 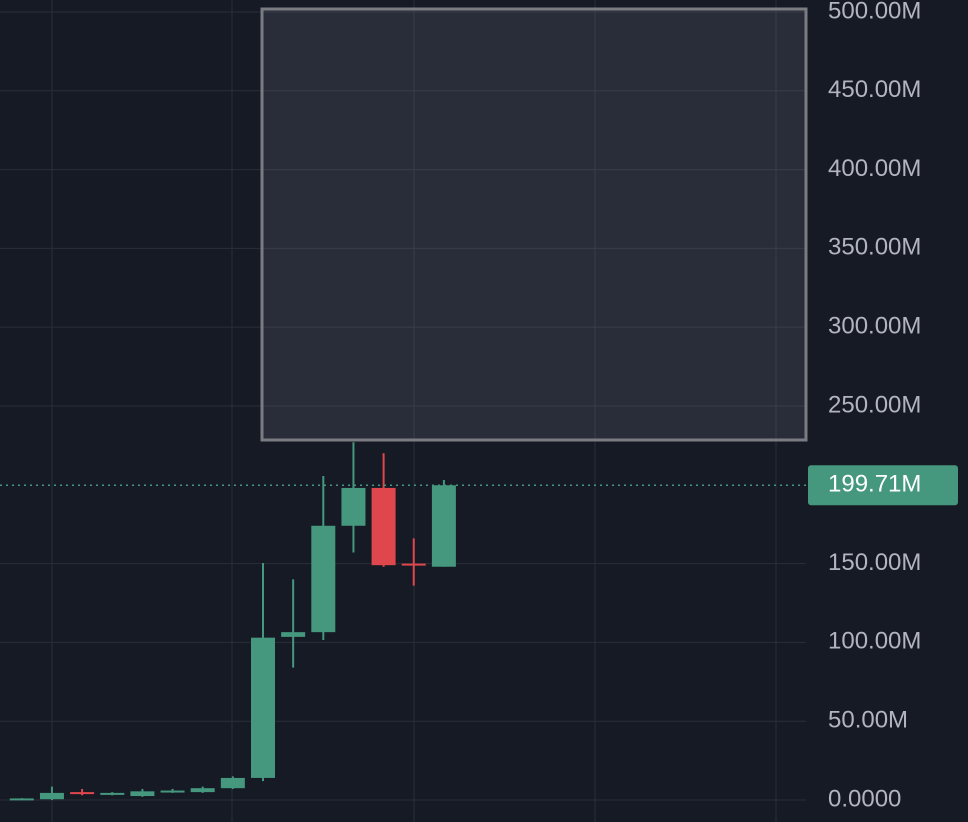 What do you see at coordinates (874, 326) in the screenshot?
I see `y-tick-label: 300.00M` at bounding box center [874, 326].